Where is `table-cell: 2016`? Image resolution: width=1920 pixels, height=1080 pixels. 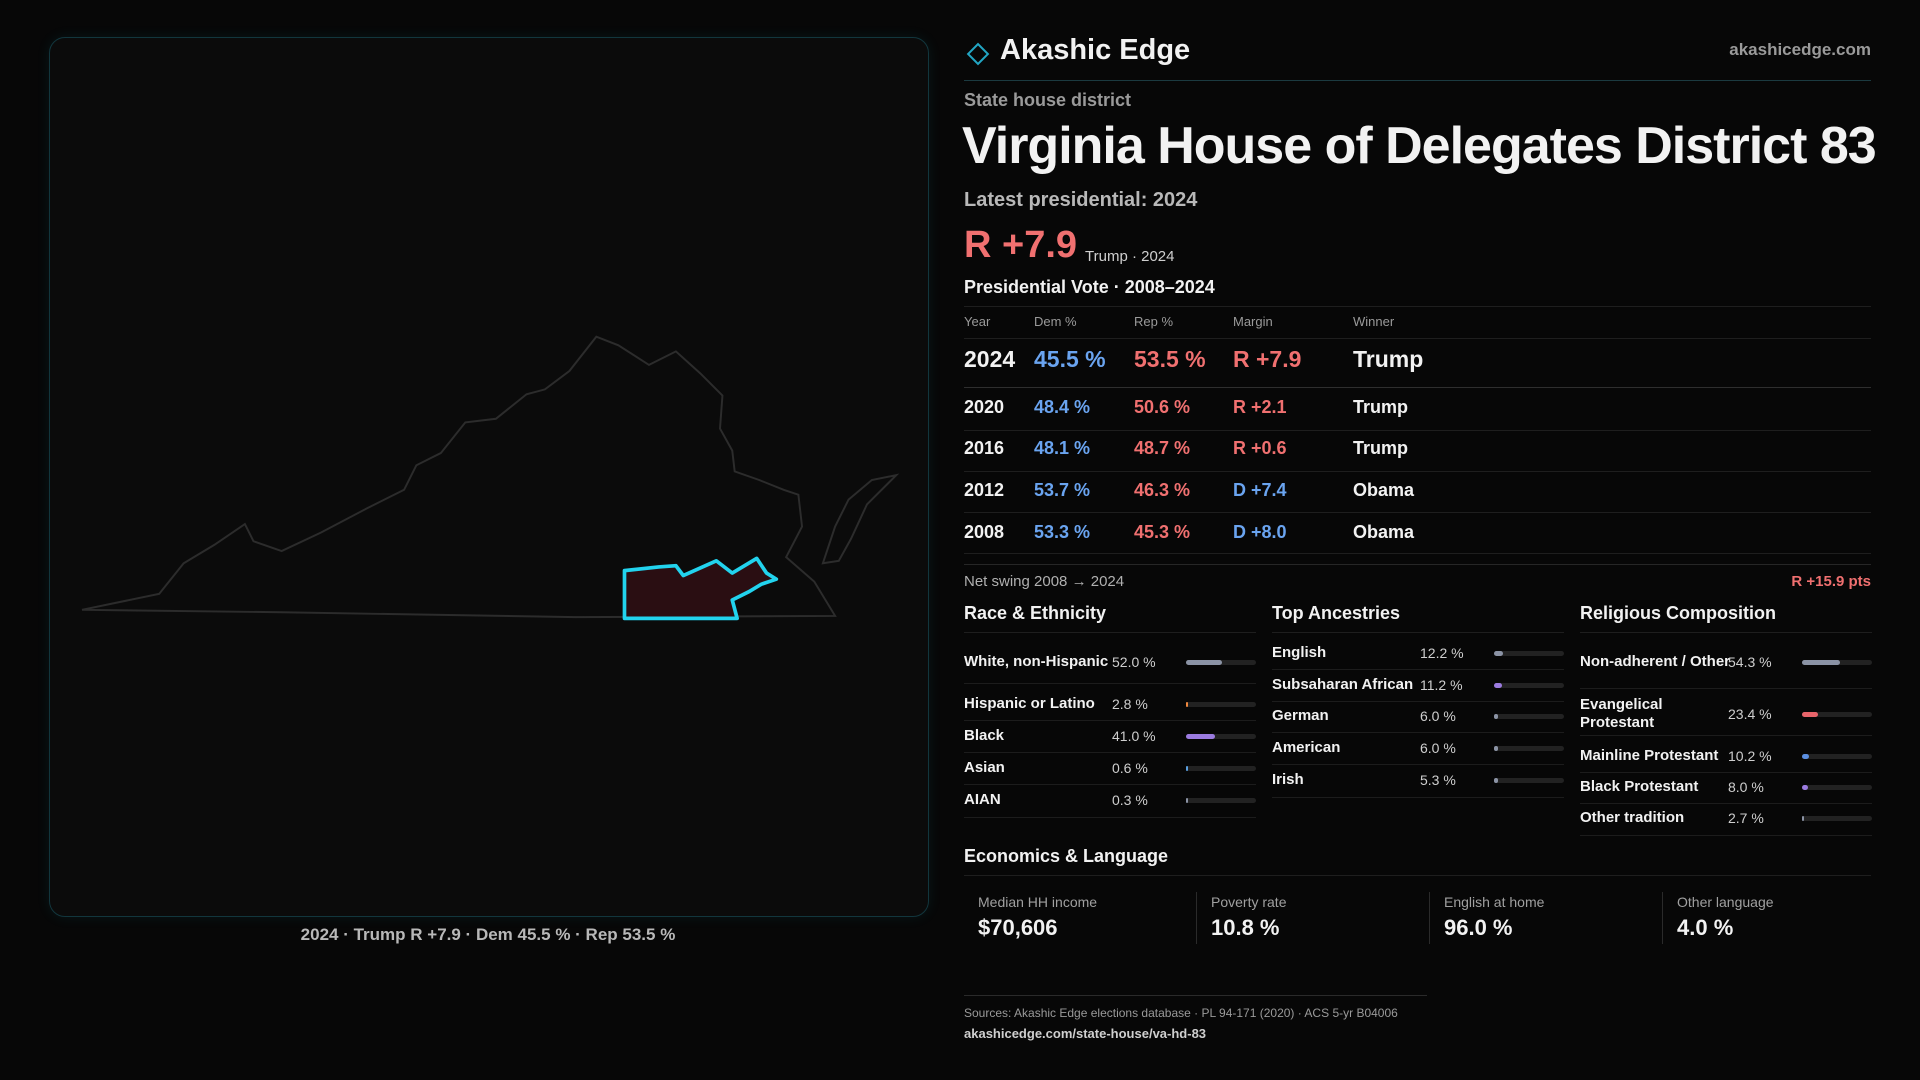 table-cell: 2016 is located at coordinates (984, 448).